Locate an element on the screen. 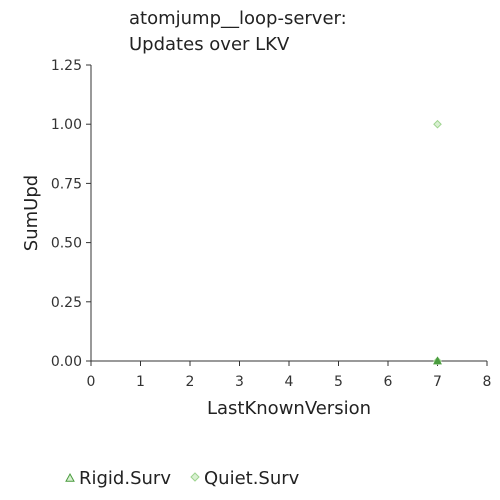 The width and height of the screenshot is (500, 500). legend-item-quiet-surv: Quiet.Surv is located at coordinates (245, 478).